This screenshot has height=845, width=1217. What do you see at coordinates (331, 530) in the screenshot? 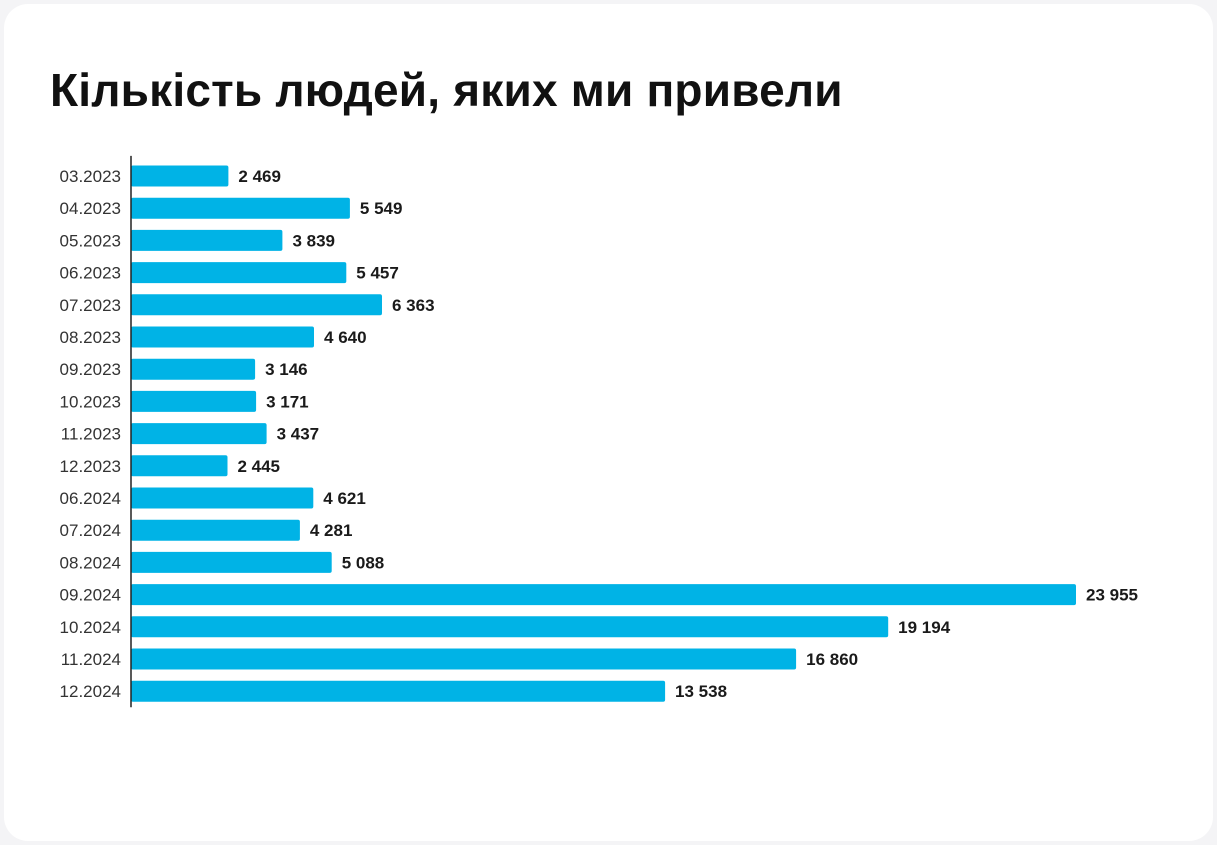
I see `value-label: 4 281` at bounding box center [331, 530].